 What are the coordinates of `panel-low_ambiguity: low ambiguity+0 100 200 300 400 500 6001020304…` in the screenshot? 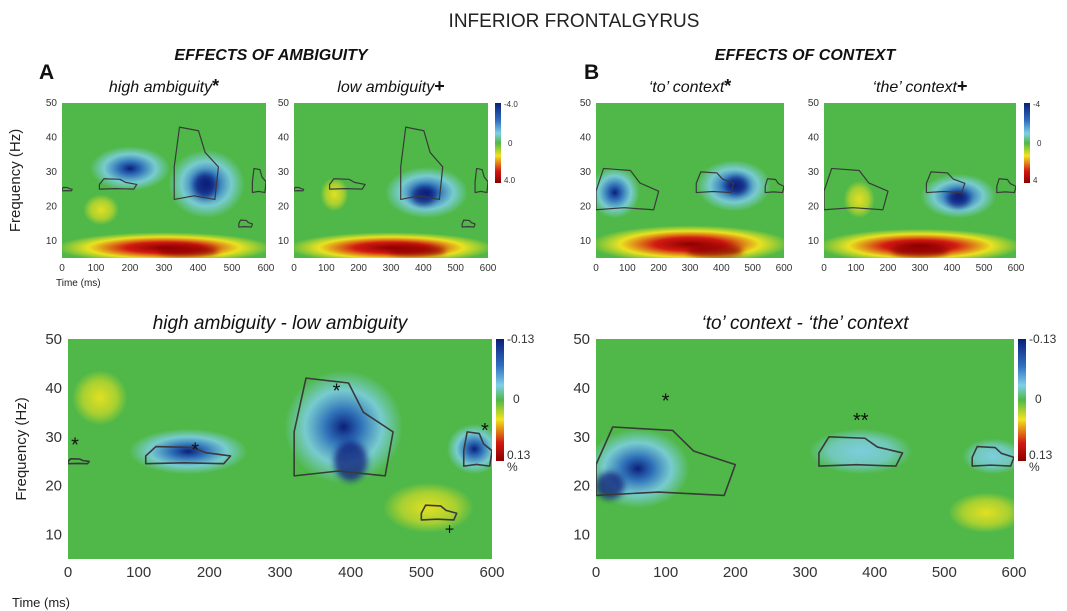 It's located at (398, 175).